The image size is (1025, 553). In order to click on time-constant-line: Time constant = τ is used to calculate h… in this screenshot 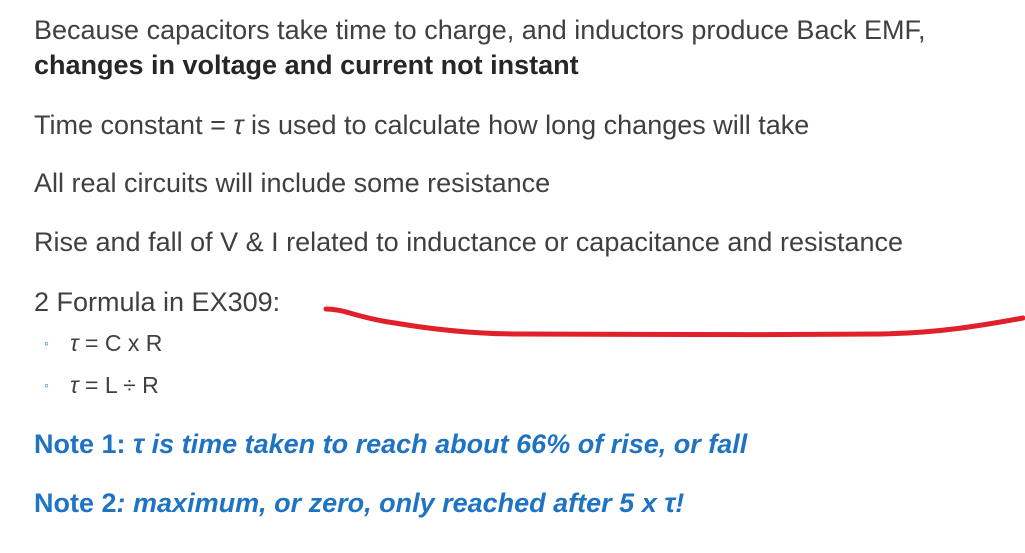, I will do `click(421, 125)`.